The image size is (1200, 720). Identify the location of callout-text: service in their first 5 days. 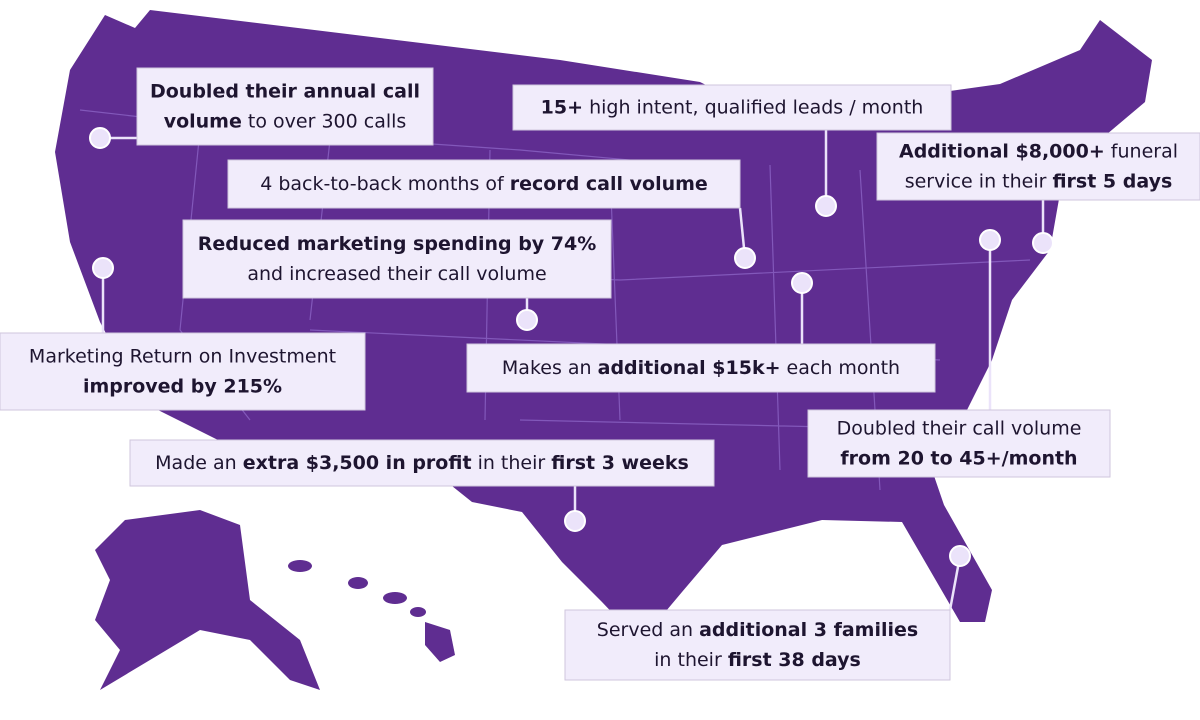
(1039, 181).